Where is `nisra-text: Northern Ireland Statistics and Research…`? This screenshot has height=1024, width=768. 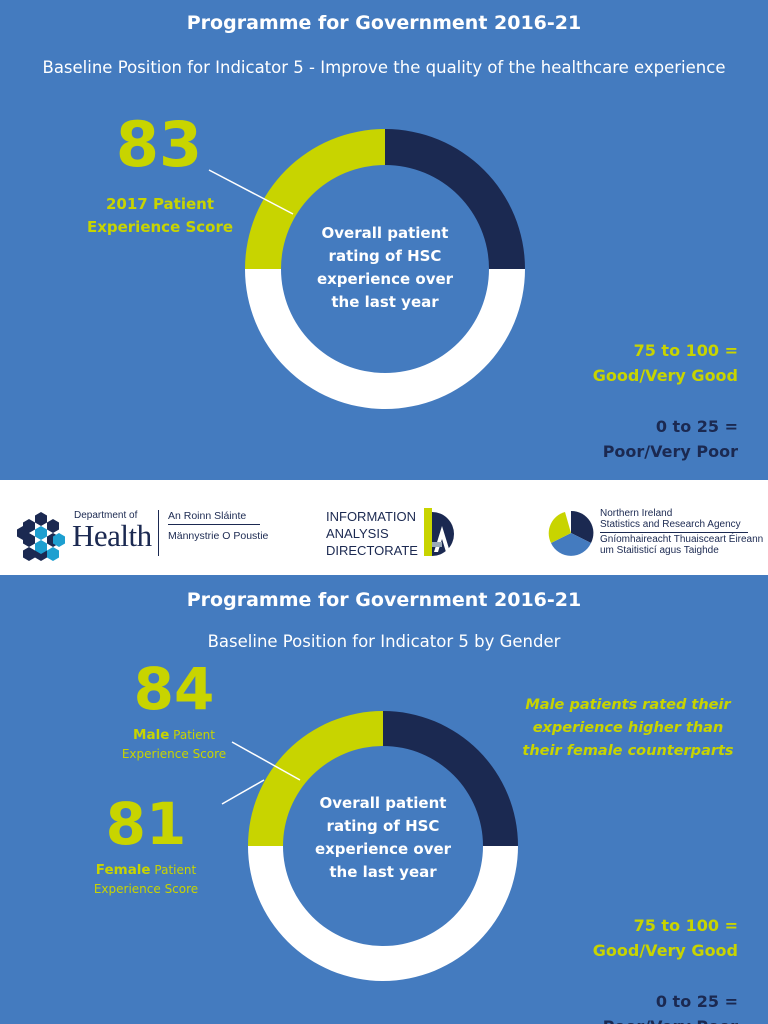 nisra-text: Northern Ireland Statistics and Research… is located at coordinates (681, 532).